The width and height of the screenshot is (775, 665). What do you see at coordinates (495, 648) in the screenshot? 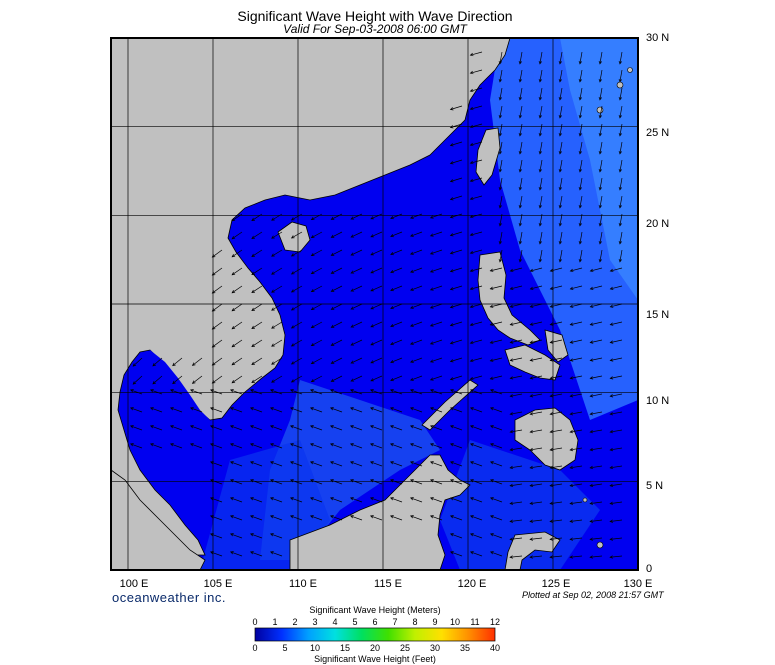
I see `colorbar-feet-tick: 40` at bounding box center [495, 648].